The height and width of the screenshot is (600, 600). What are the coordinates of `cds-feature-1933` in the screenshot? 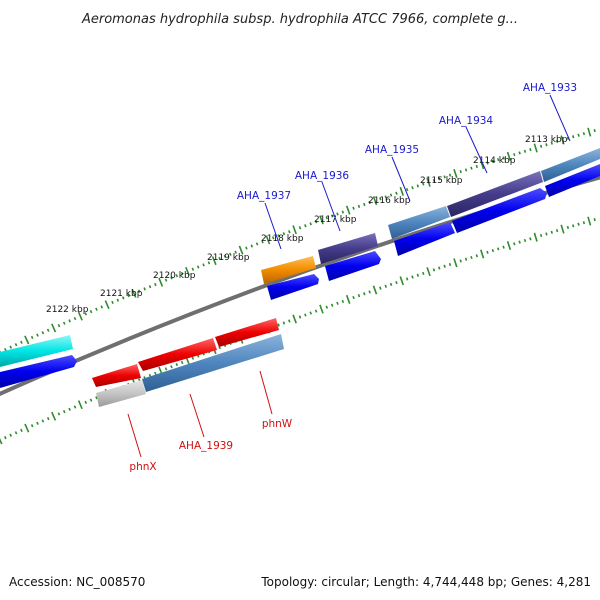 It's located at (572, 180).